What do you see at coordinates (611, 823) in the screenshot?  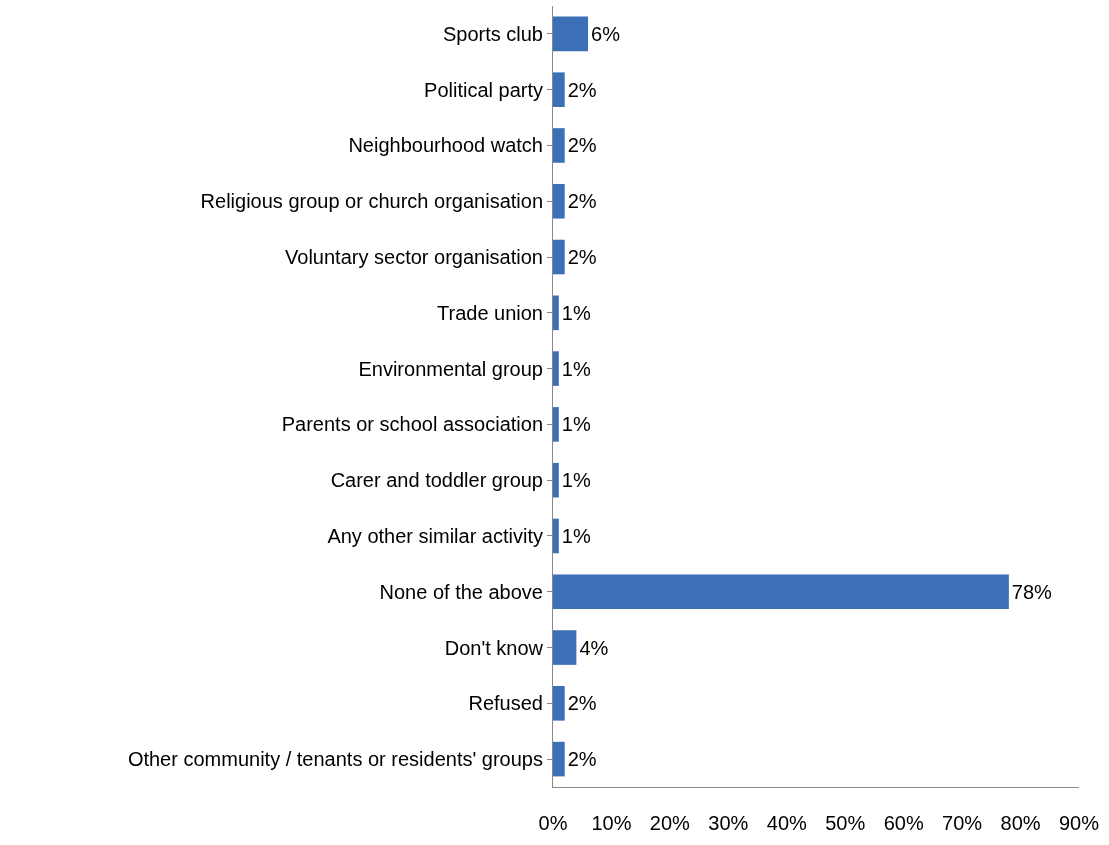 I see `x-tick-label: 10%` at bounding box center [611, 823].